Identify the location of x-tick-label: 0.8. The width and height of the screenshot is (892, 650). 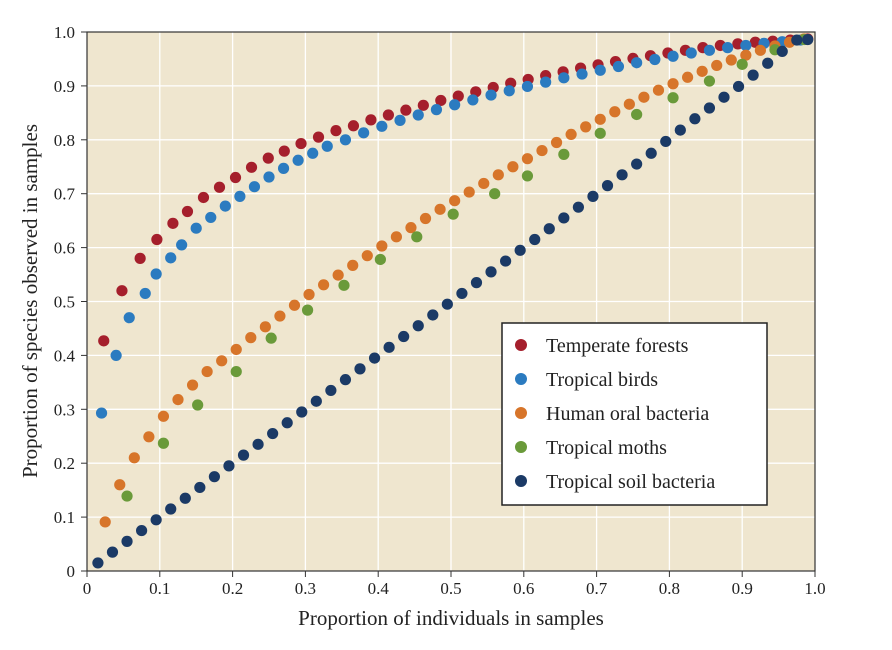
(669, 588).